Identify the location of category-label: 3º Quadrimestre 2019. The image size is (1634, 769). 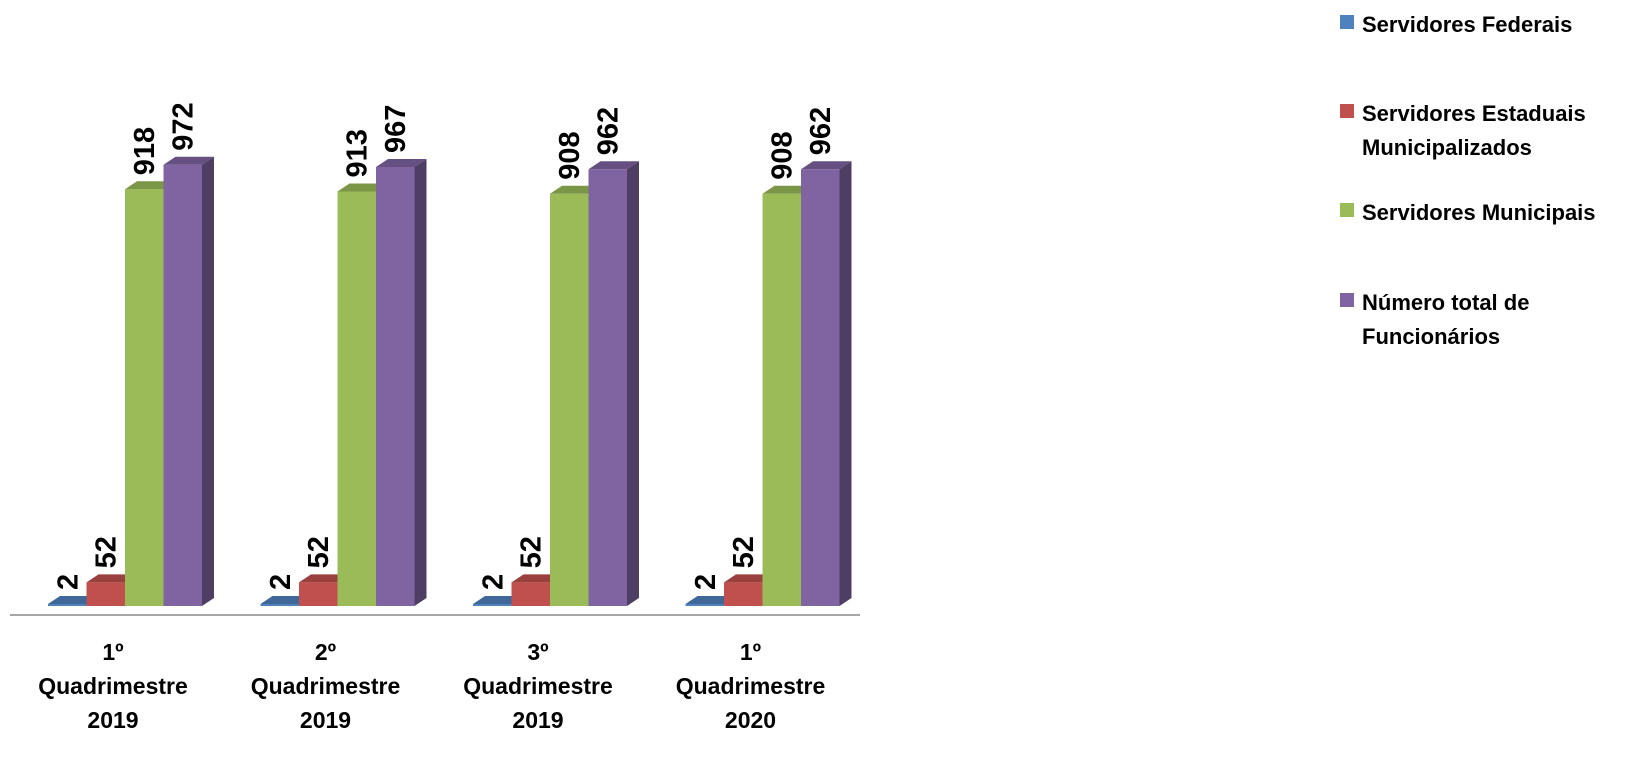
(538, 686).